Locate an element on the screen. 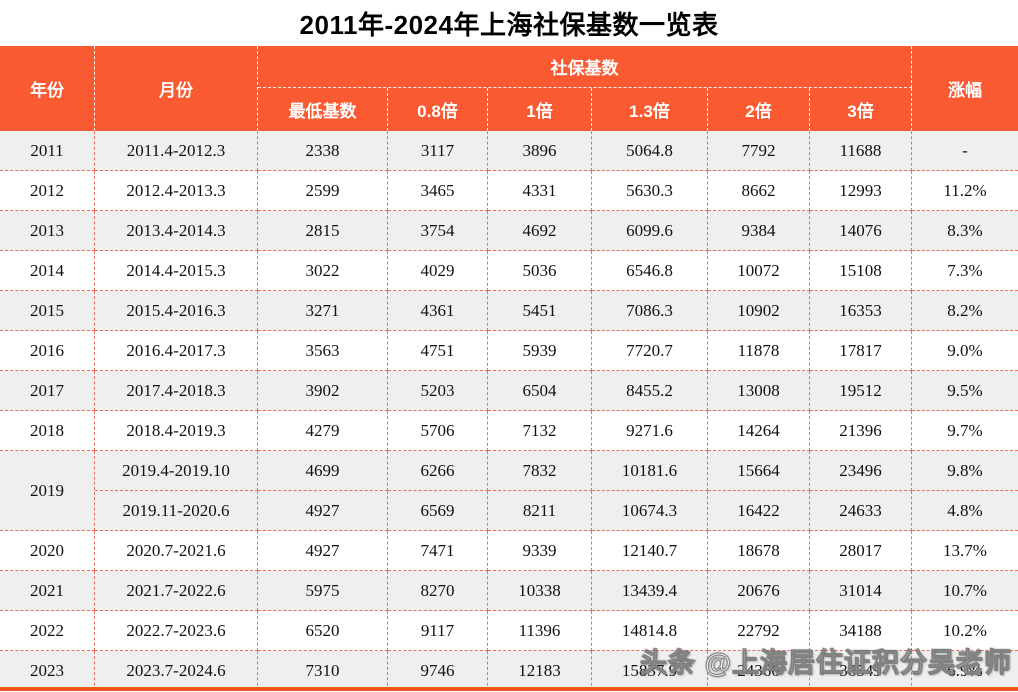 Image resolution: width=1018 pixels, height=692 pixels. increase-column-header: 涨幅 is located at coordinates (965, 88).